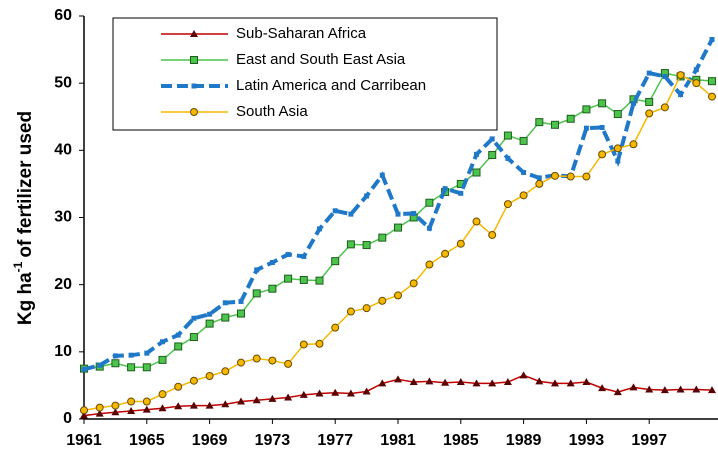 The image size is (718, 456). Describe the element at coordinates (398, 440) in the screenshot. I see `x-tick-label: 1981` at that location.